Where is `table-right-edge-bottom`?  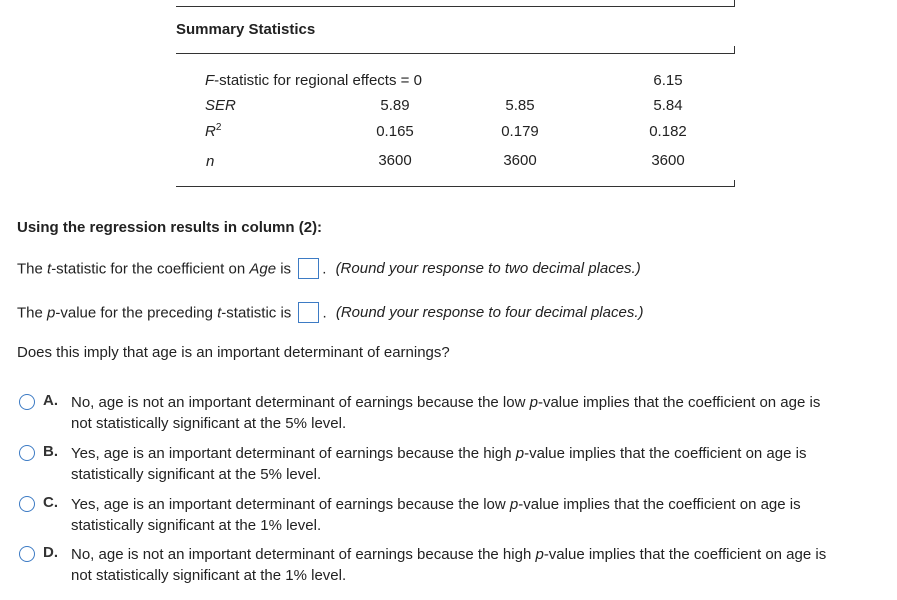 table-right-edge-bottom is located at coordinates (734, 183).